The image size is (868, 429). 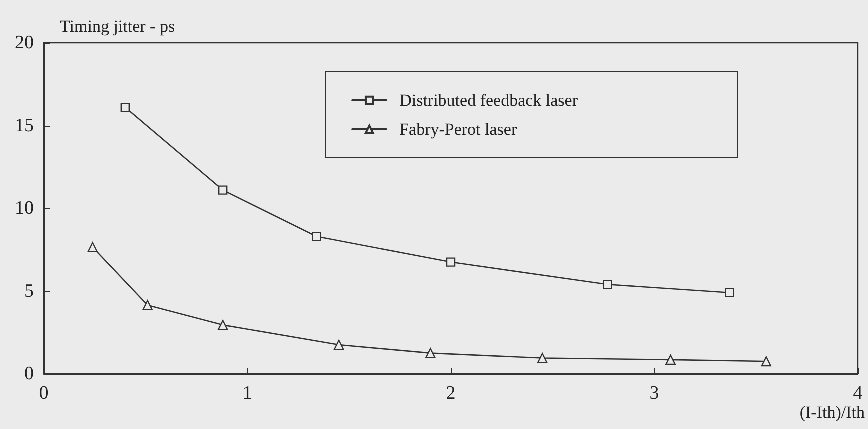 What do you see at coordinates (451, 393) in the screenshot?
I see `x-tick-label: 2` at bounding box center [451, 393].